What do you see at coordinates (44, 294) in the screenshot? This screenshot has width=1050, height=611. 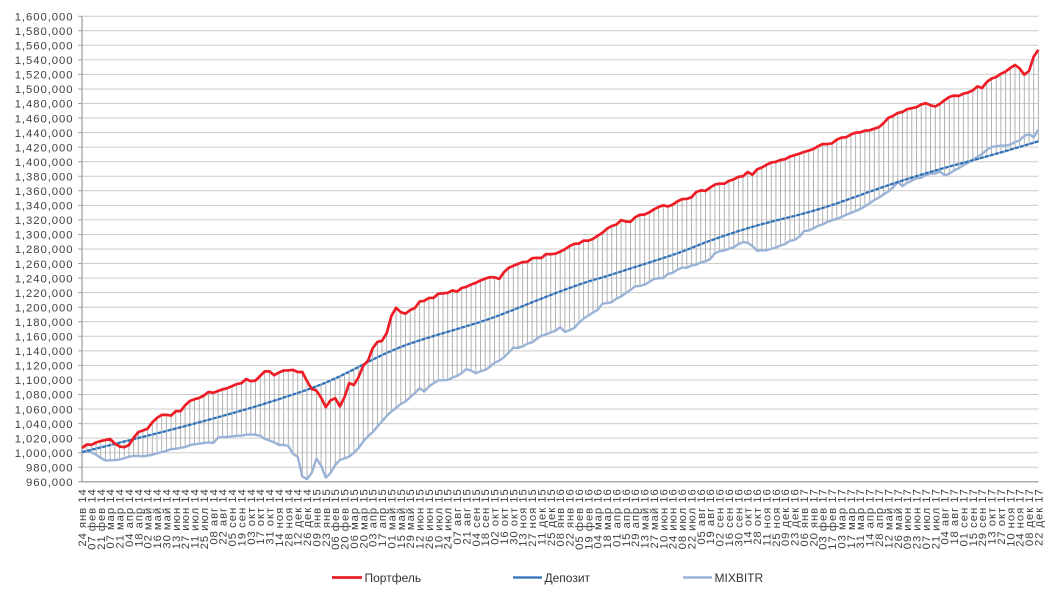 I see `svg-text: 1,220,000` at bounding box center [44, 294].